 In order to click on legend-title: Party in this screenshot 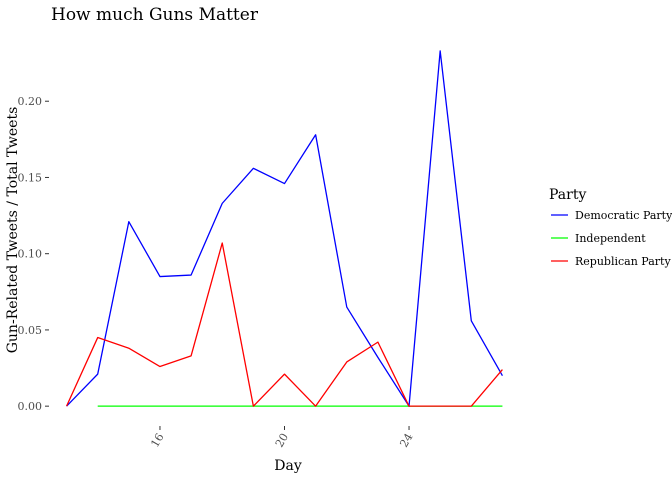, I will do `click(567, 195)`.